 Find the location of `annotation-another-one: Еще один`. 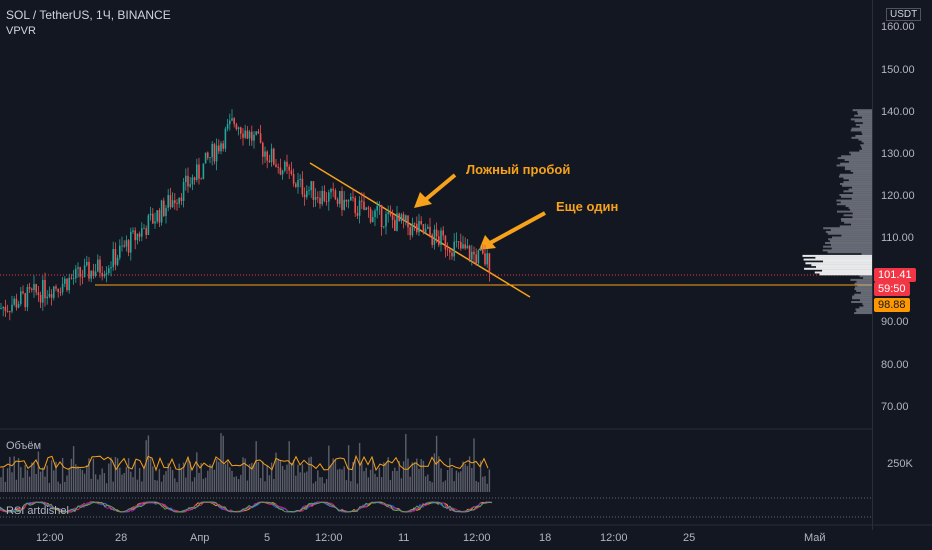

annotation-another-one: Еще один is located at coordinates (587, 206).